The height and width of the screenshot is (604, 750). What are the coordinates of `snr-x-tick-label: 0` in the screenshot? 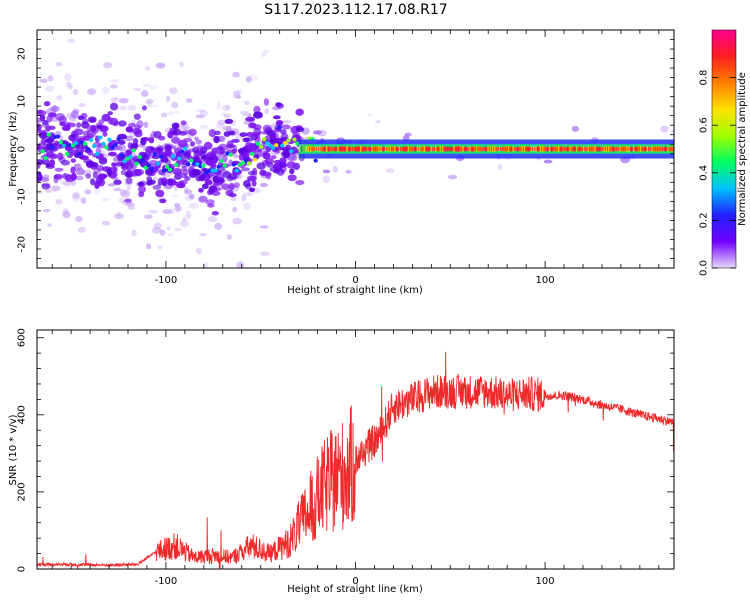 It's located at (355, 581).